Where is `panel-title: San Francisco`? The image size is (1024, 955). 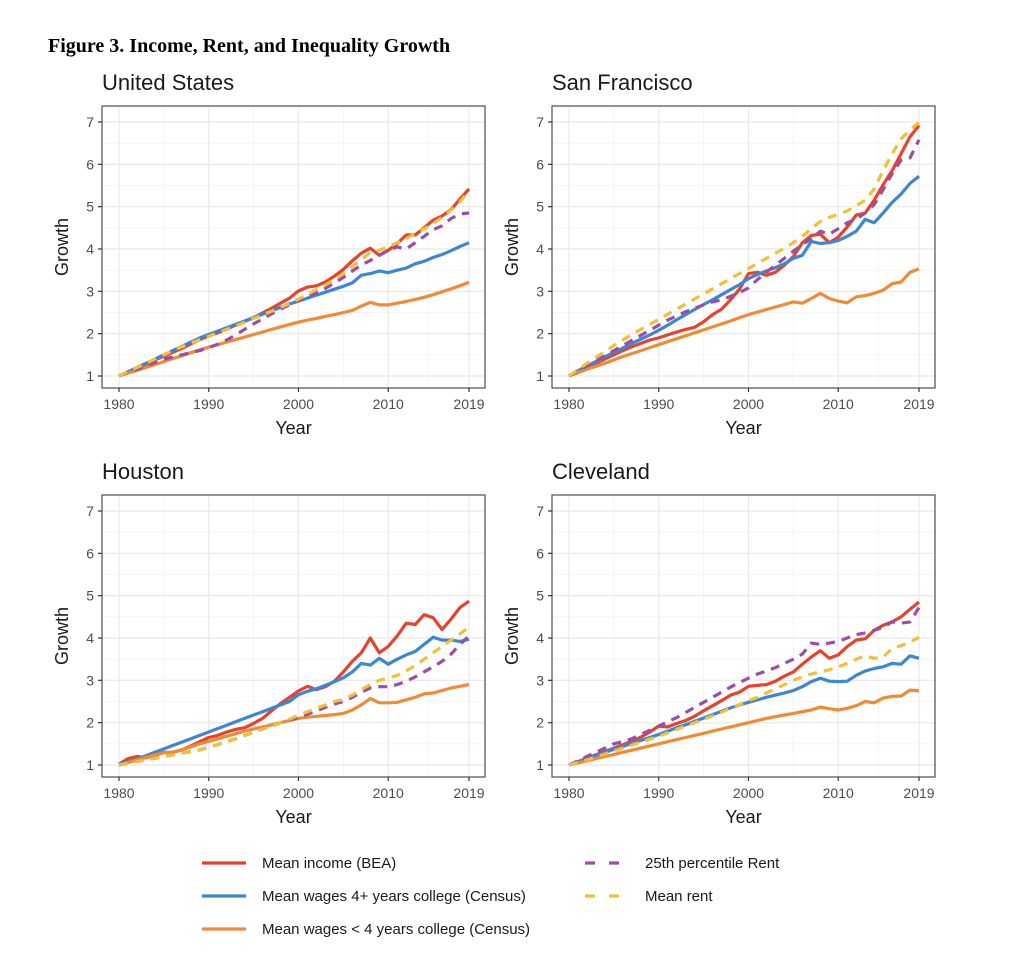
panel-title: San Francisco is located at coordinates (622, 82).